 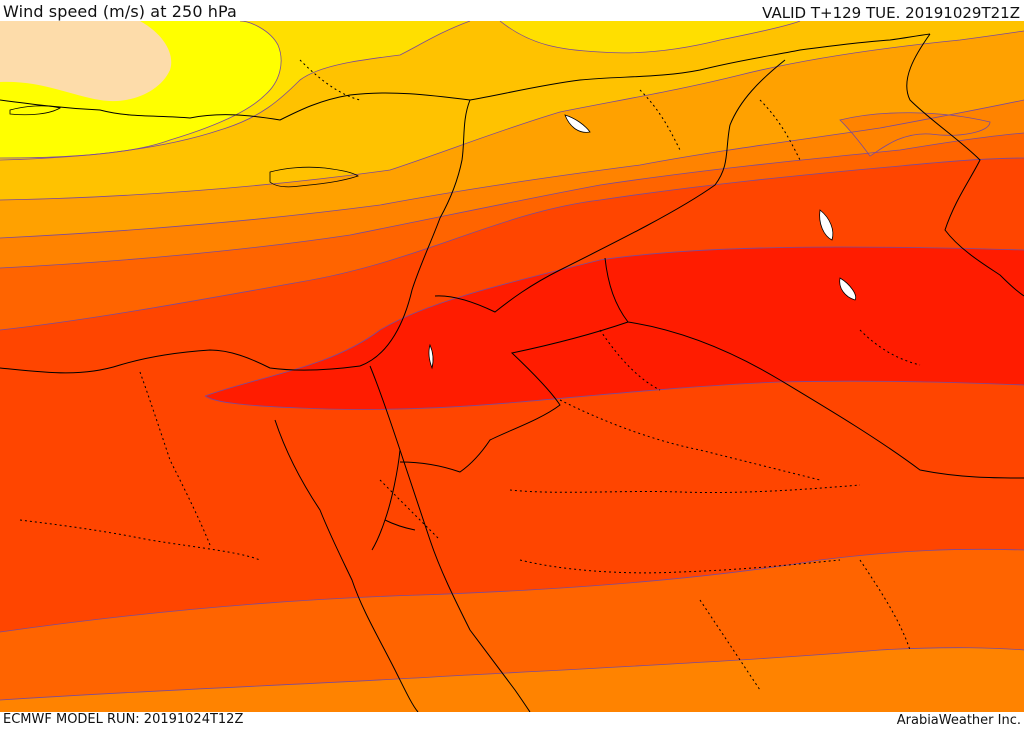 What do you see at coordinates (610, 186) in the screenshot?
I see `border-syria-iraq` at bounding box center [610, 186].